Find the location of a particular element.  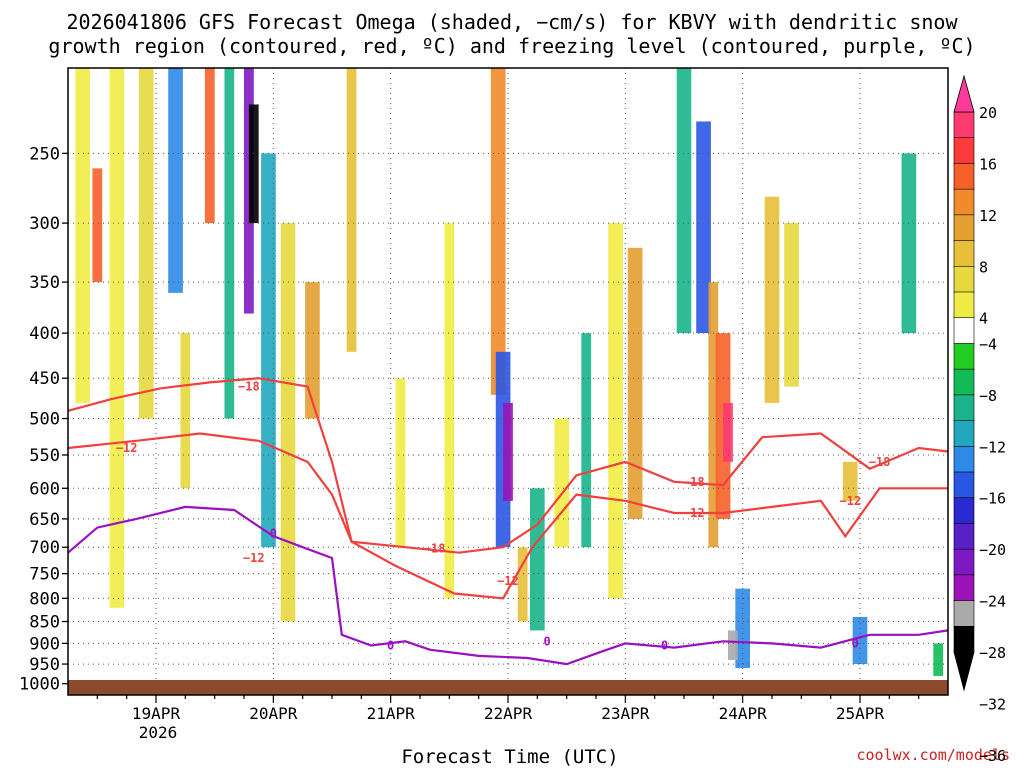

y-tick-label: 500 is located at coordinates (44, 420).